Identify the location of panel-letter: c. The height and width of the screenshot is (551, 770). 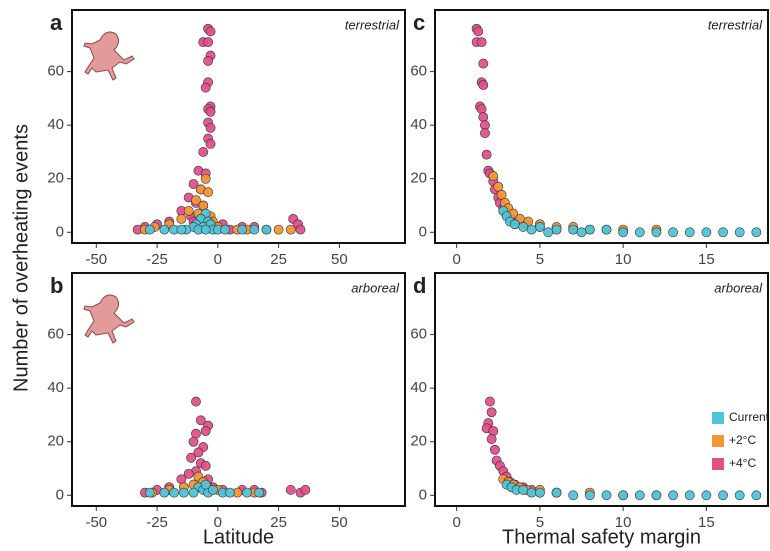
(419, 22).